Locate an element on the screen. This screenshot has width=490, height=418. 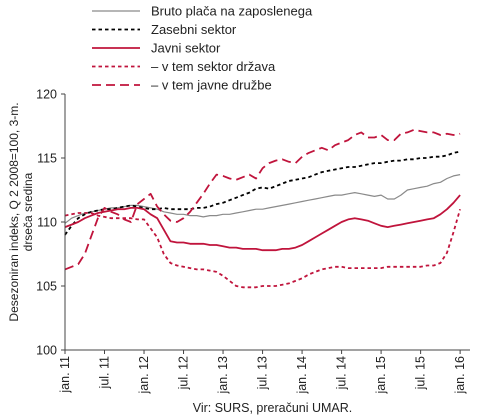
y-axis-ticks: 100 105 110 115 120 is located at coordinates (50, 223).